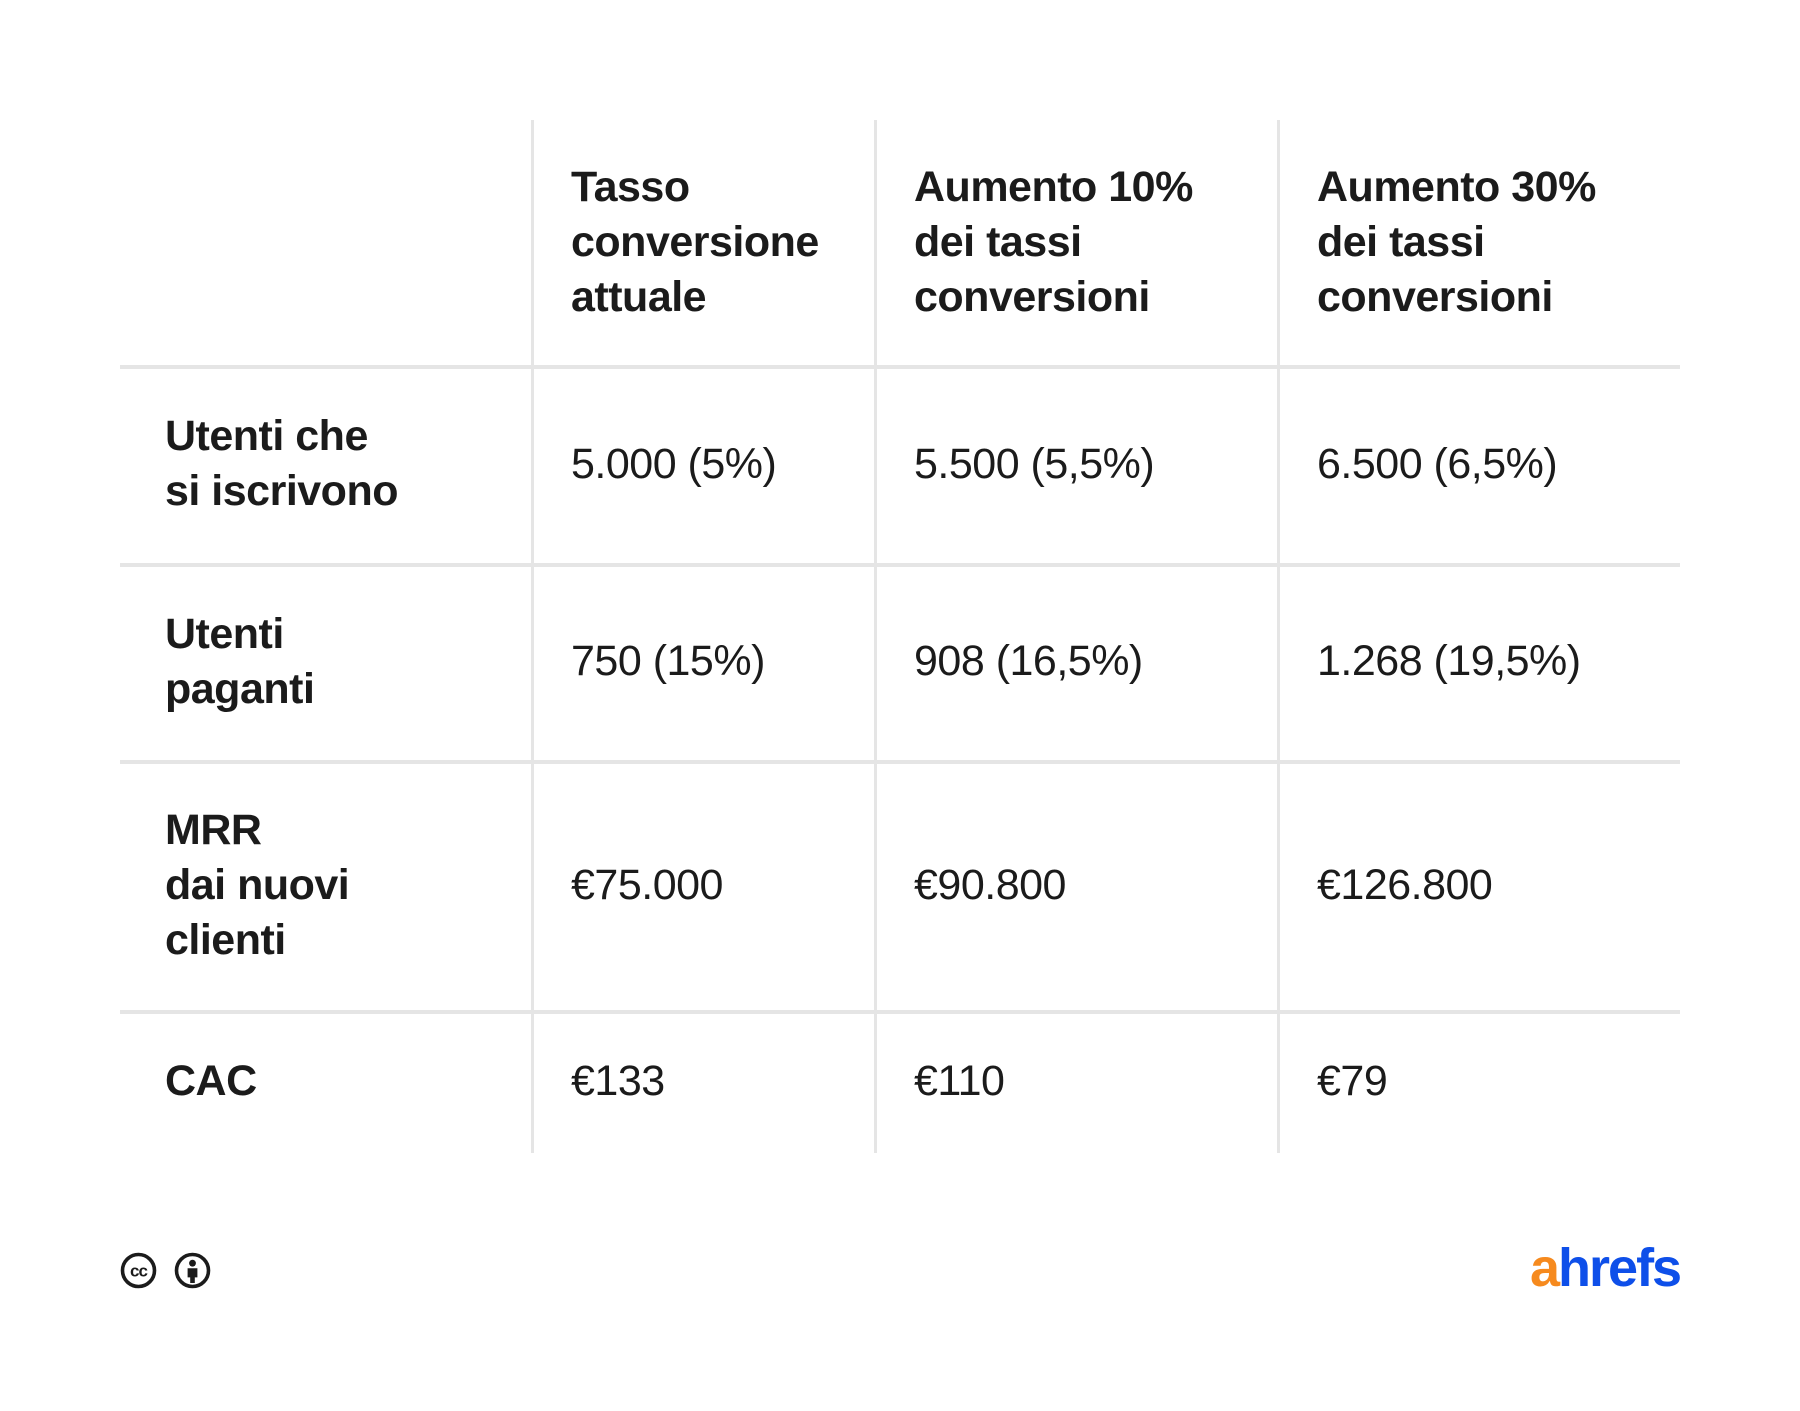 This screenshot has width=1800, height=1411. Describe the element at coordinates (1034, 463) in the screenshot. I see `table-cell: 5.500 (5,5%)` at that location.